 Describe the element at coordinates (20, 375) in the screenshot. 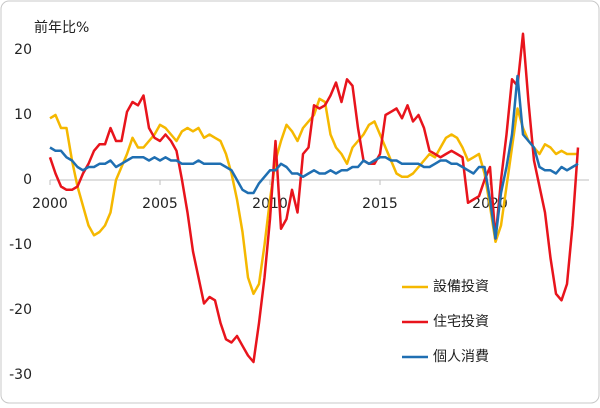

I see `y-tick-label: -30` at that location.